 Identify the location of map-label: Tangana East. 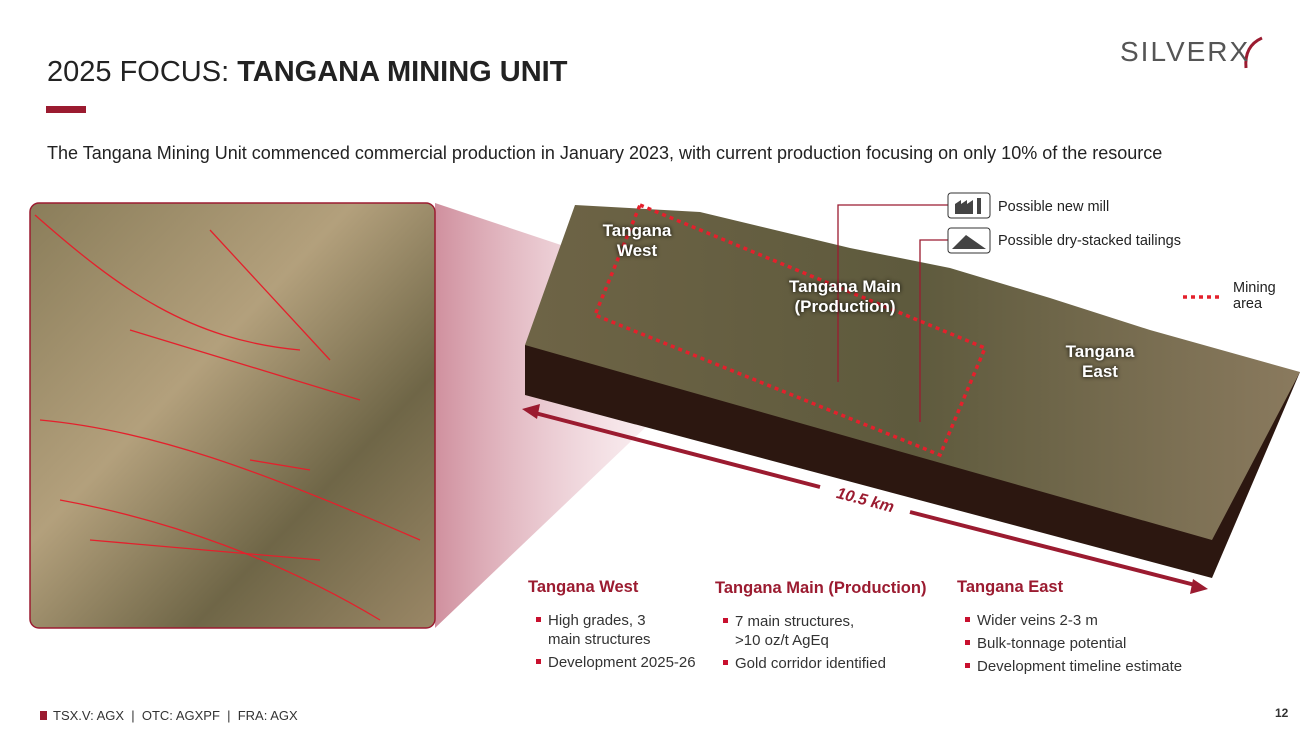
(1100, 361).